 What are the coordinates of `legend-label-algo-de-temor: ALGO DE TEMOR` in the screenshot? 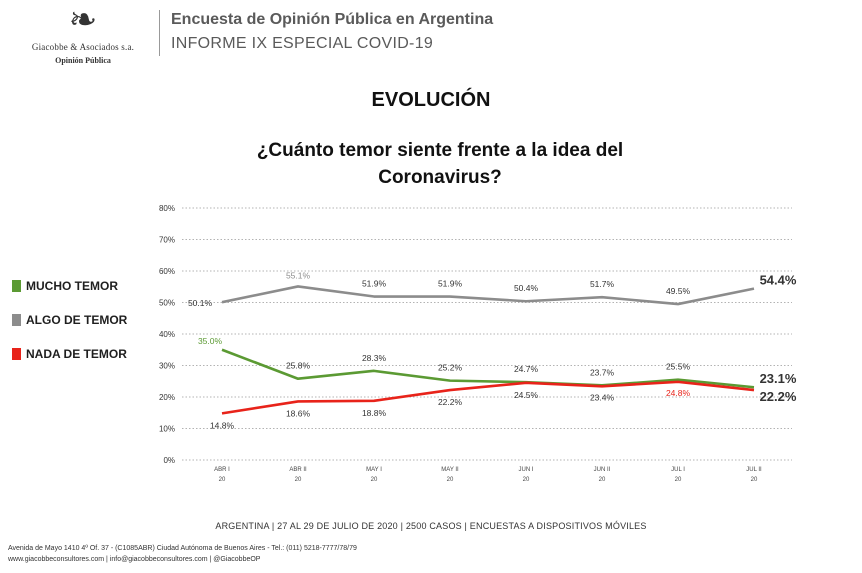 It's located at (77, 319).